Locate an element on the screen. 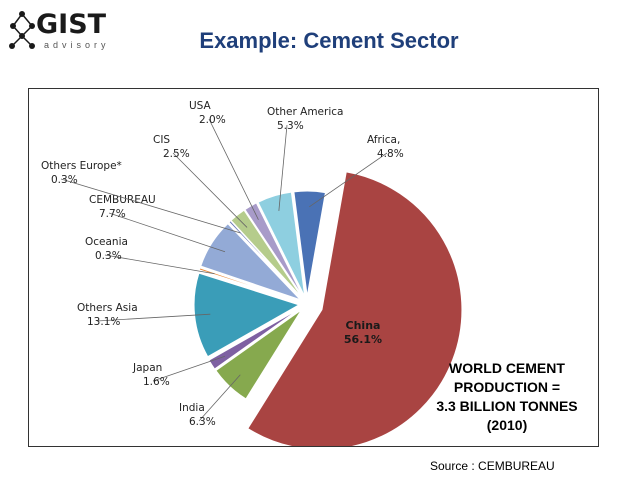  slice-label: Africa, is located at coordinates (383, 140).